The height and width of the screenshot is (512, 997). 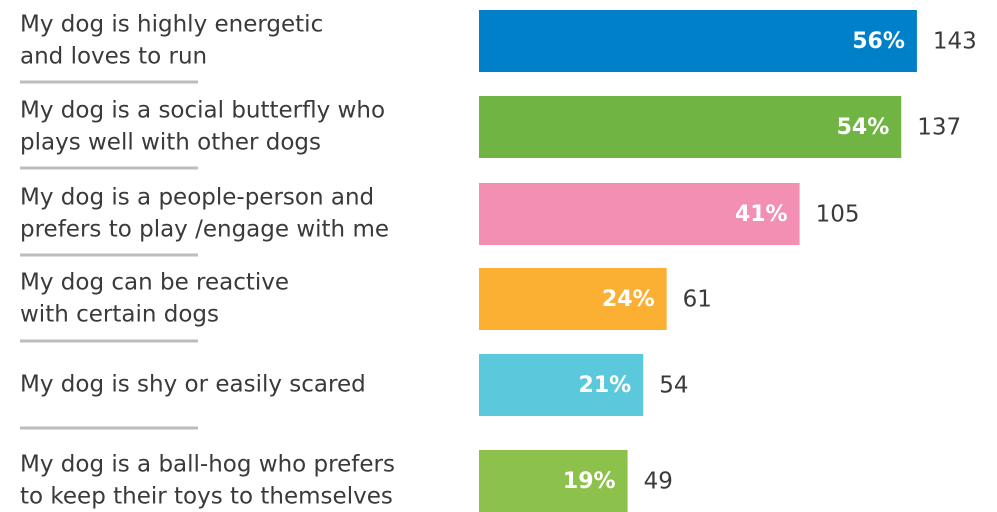 I want to click on category-label: prefers to play /engage with me, so click(x=204, y=230).